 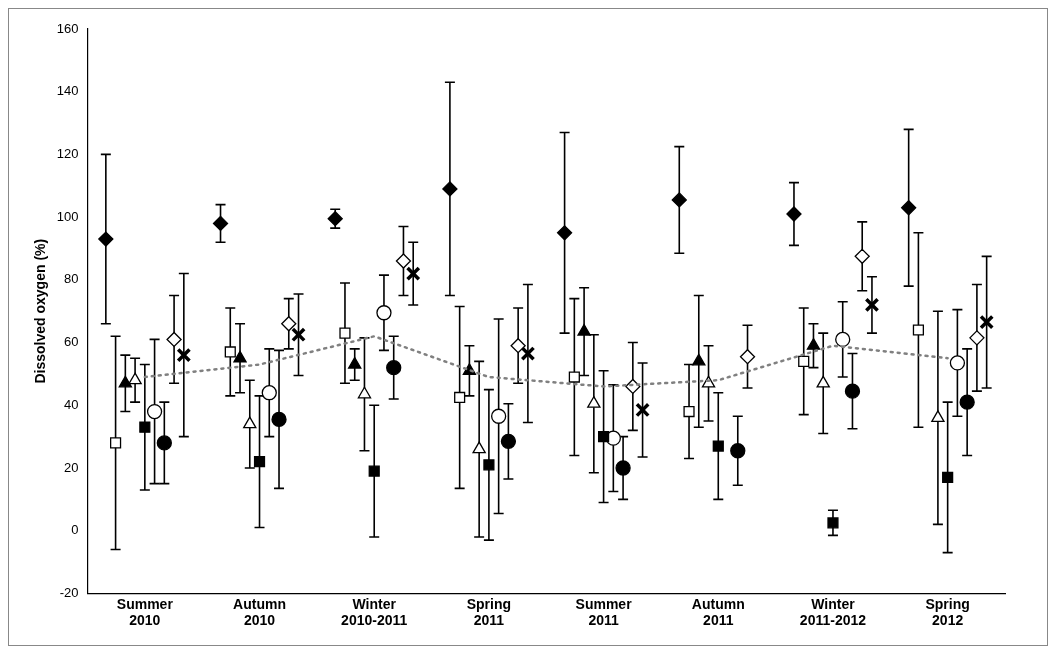 I want to click on y-tick-label: 140, so click(x=67, y=91).